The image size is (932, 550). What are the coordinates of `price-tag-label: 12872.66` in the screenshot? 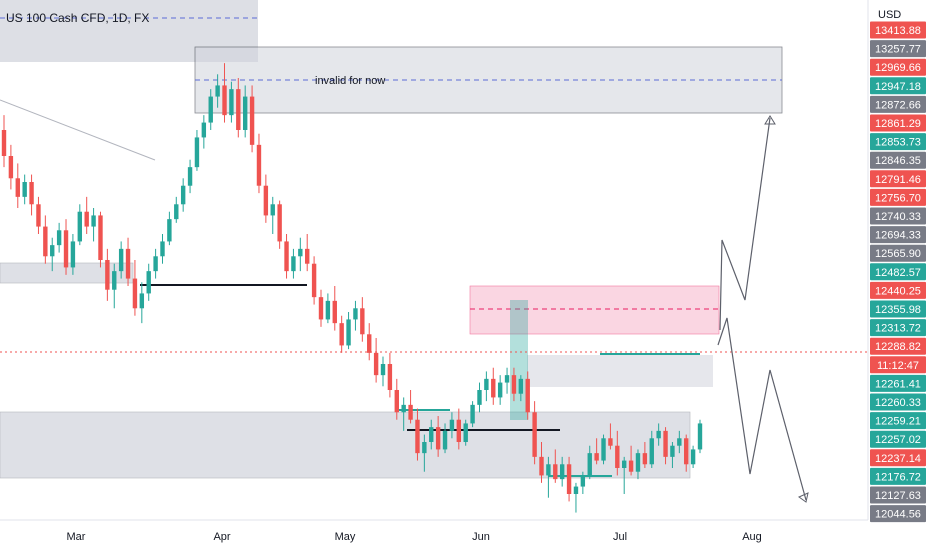 It's located at (898, 105).